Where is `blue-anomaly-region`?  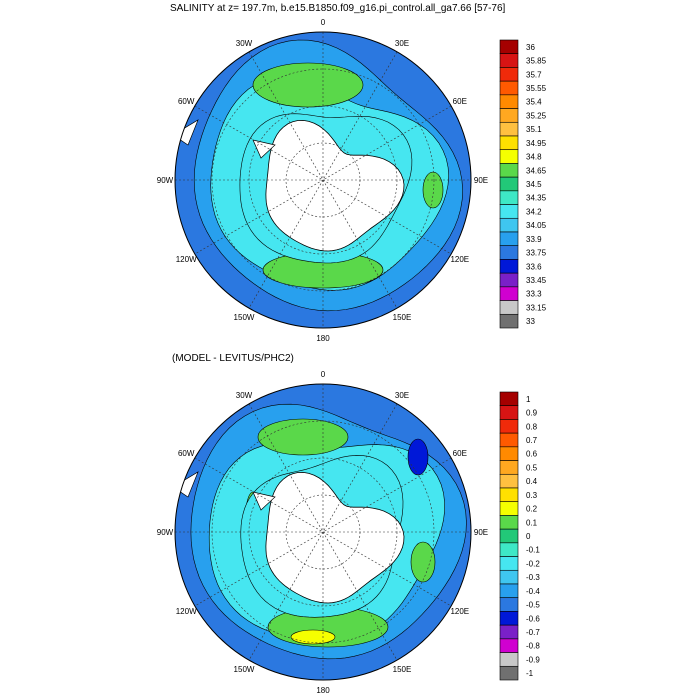 blue-anomaly-region is located at coordinates (418, 457).